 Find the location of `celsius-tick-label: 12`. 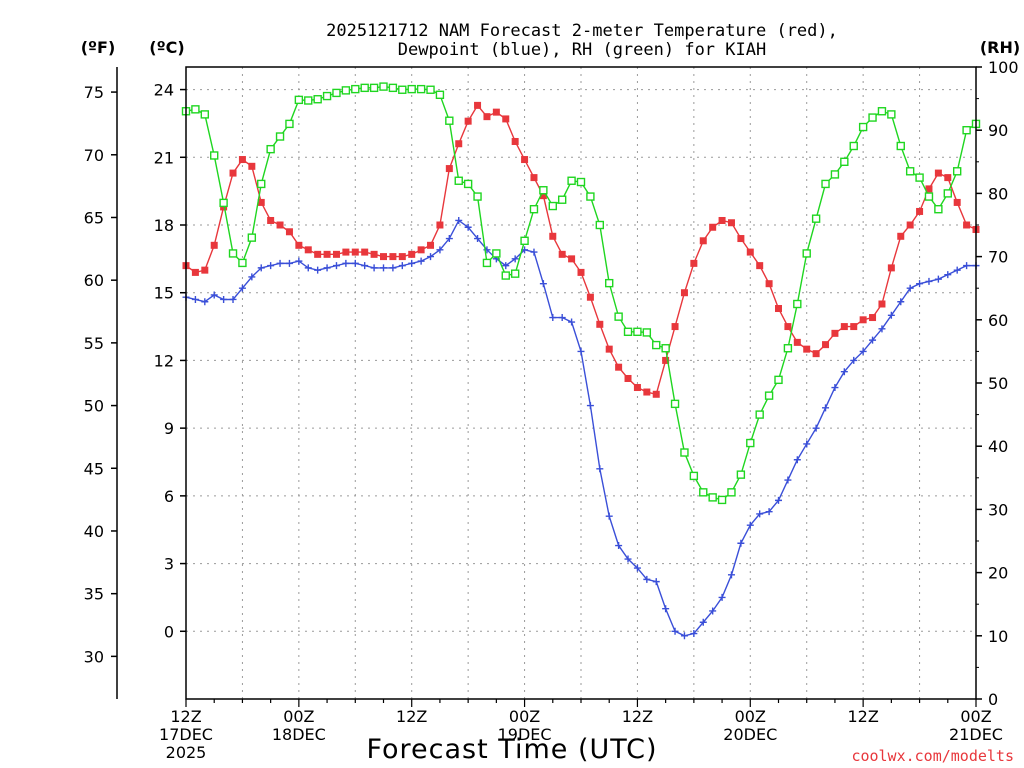

celsius-tick-label: 12 is located at coordinates (164, 360).